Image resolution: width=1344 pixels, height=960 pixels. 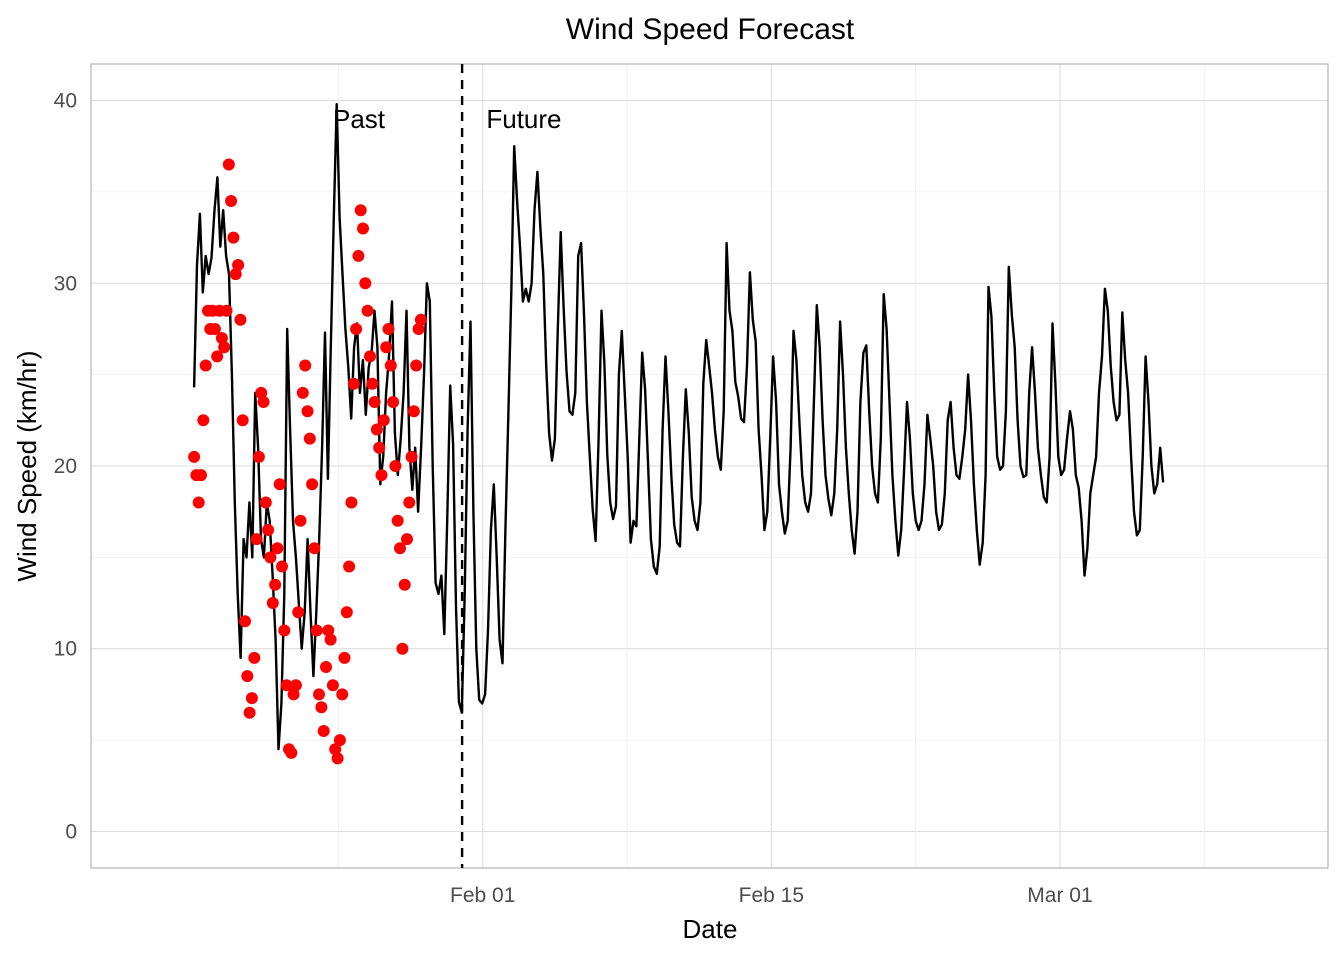 What do you see at coordinates (523, 119) in the screenshot?
I see `future-label: Future` at bounding box center [523, 119].